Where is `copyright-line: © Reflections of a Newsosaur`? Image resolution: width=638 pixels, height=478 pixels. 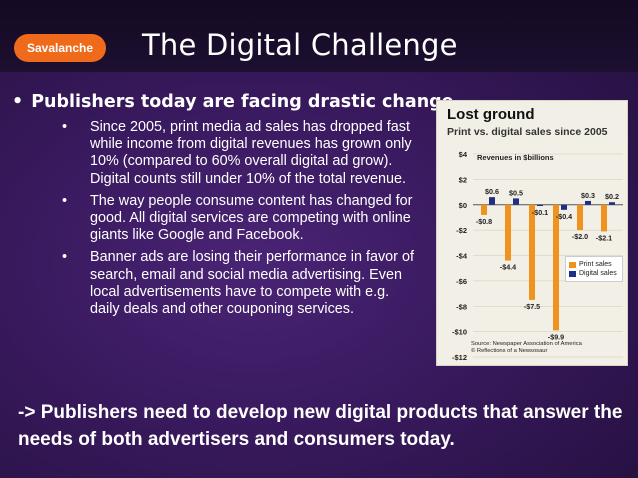
copyright-line: © Reflections of a Newsosaur is located at coordinates (509, 351).